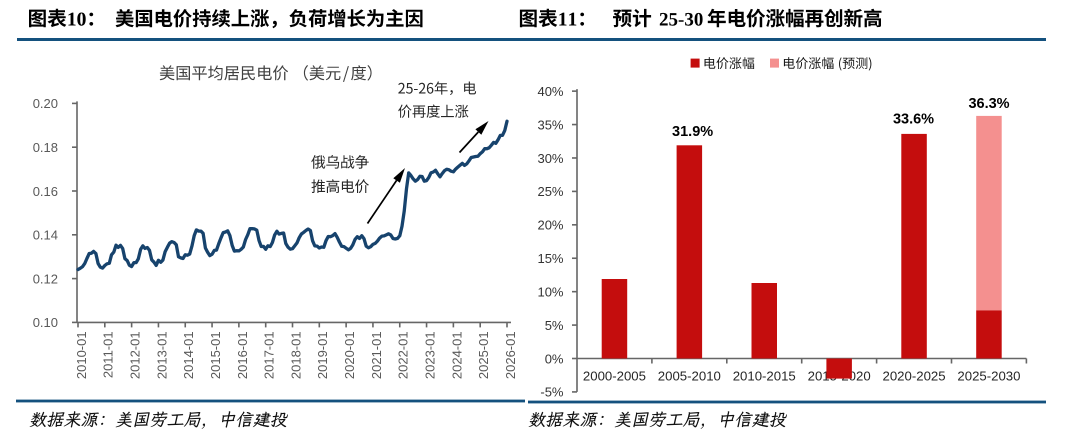 The height and width of the screenshot is (448, 1080). Describe the element at coordinates (456, 355) in the screenshot. I see `svg-text: 2024-01` at that location.